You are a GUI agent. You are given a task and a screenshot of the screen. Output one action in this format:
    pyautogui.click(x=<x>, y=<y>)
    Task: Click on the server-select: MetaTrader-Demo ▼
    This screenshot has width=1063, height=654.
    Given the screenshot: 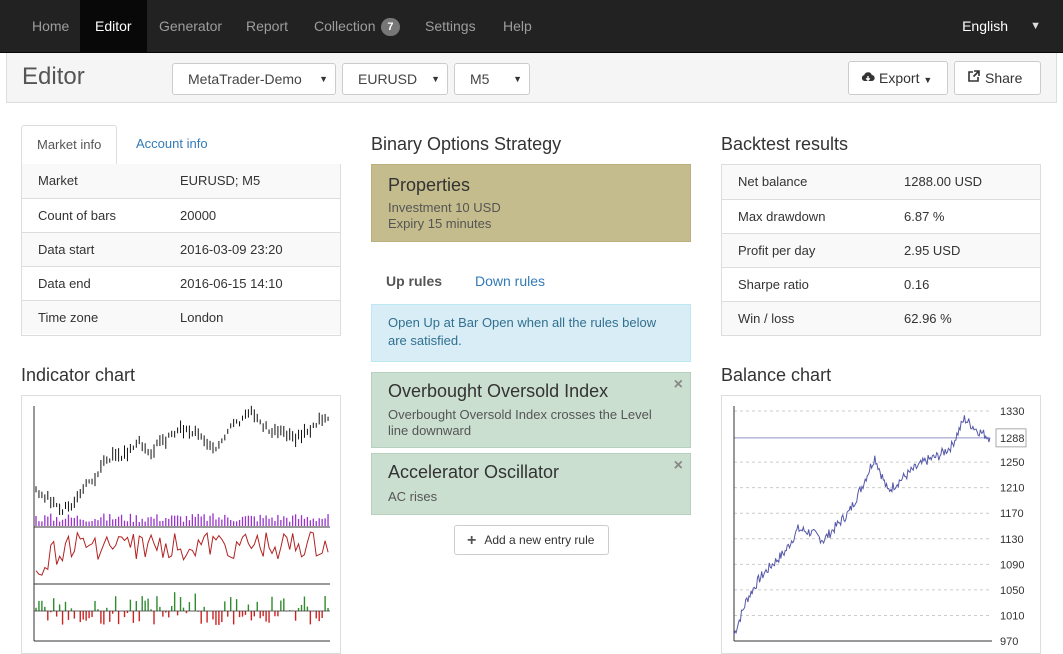 What is the action you would take?
    pyautogui.click(x=254, y=79)
    